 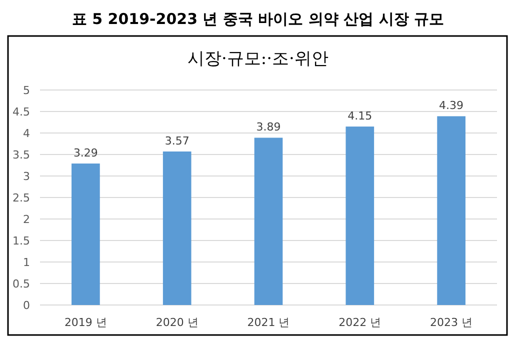 I want to click on y-tick-label: 1, so click(x=26, y=262).